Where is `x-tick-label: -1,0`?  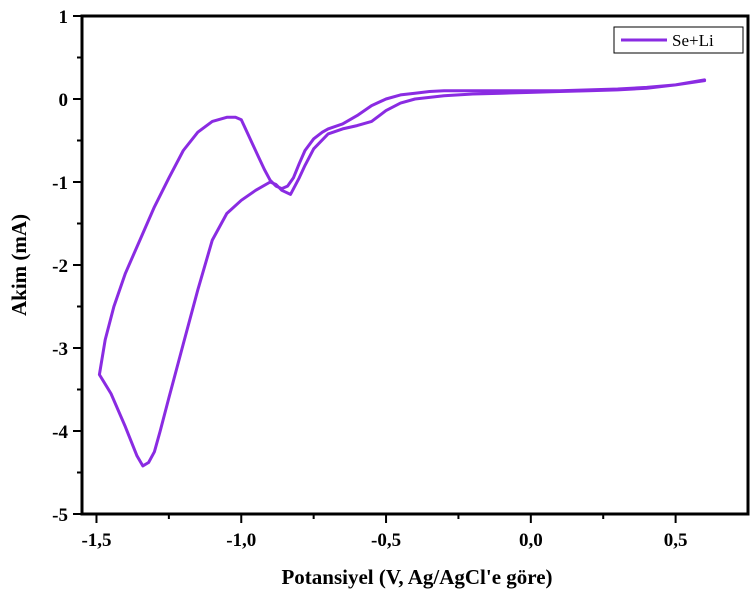 x-tick-label: -1,0 is located at coordinates (241, 540).